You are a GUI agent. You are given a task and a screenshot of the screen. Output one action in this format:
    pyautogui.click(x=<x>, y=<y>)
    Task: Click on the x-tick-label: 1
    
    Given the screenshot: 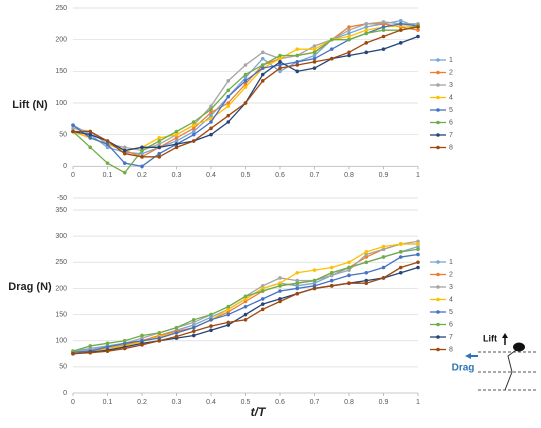 What is the action you would take?
    pyautogui.click(x=418, y=175)
    